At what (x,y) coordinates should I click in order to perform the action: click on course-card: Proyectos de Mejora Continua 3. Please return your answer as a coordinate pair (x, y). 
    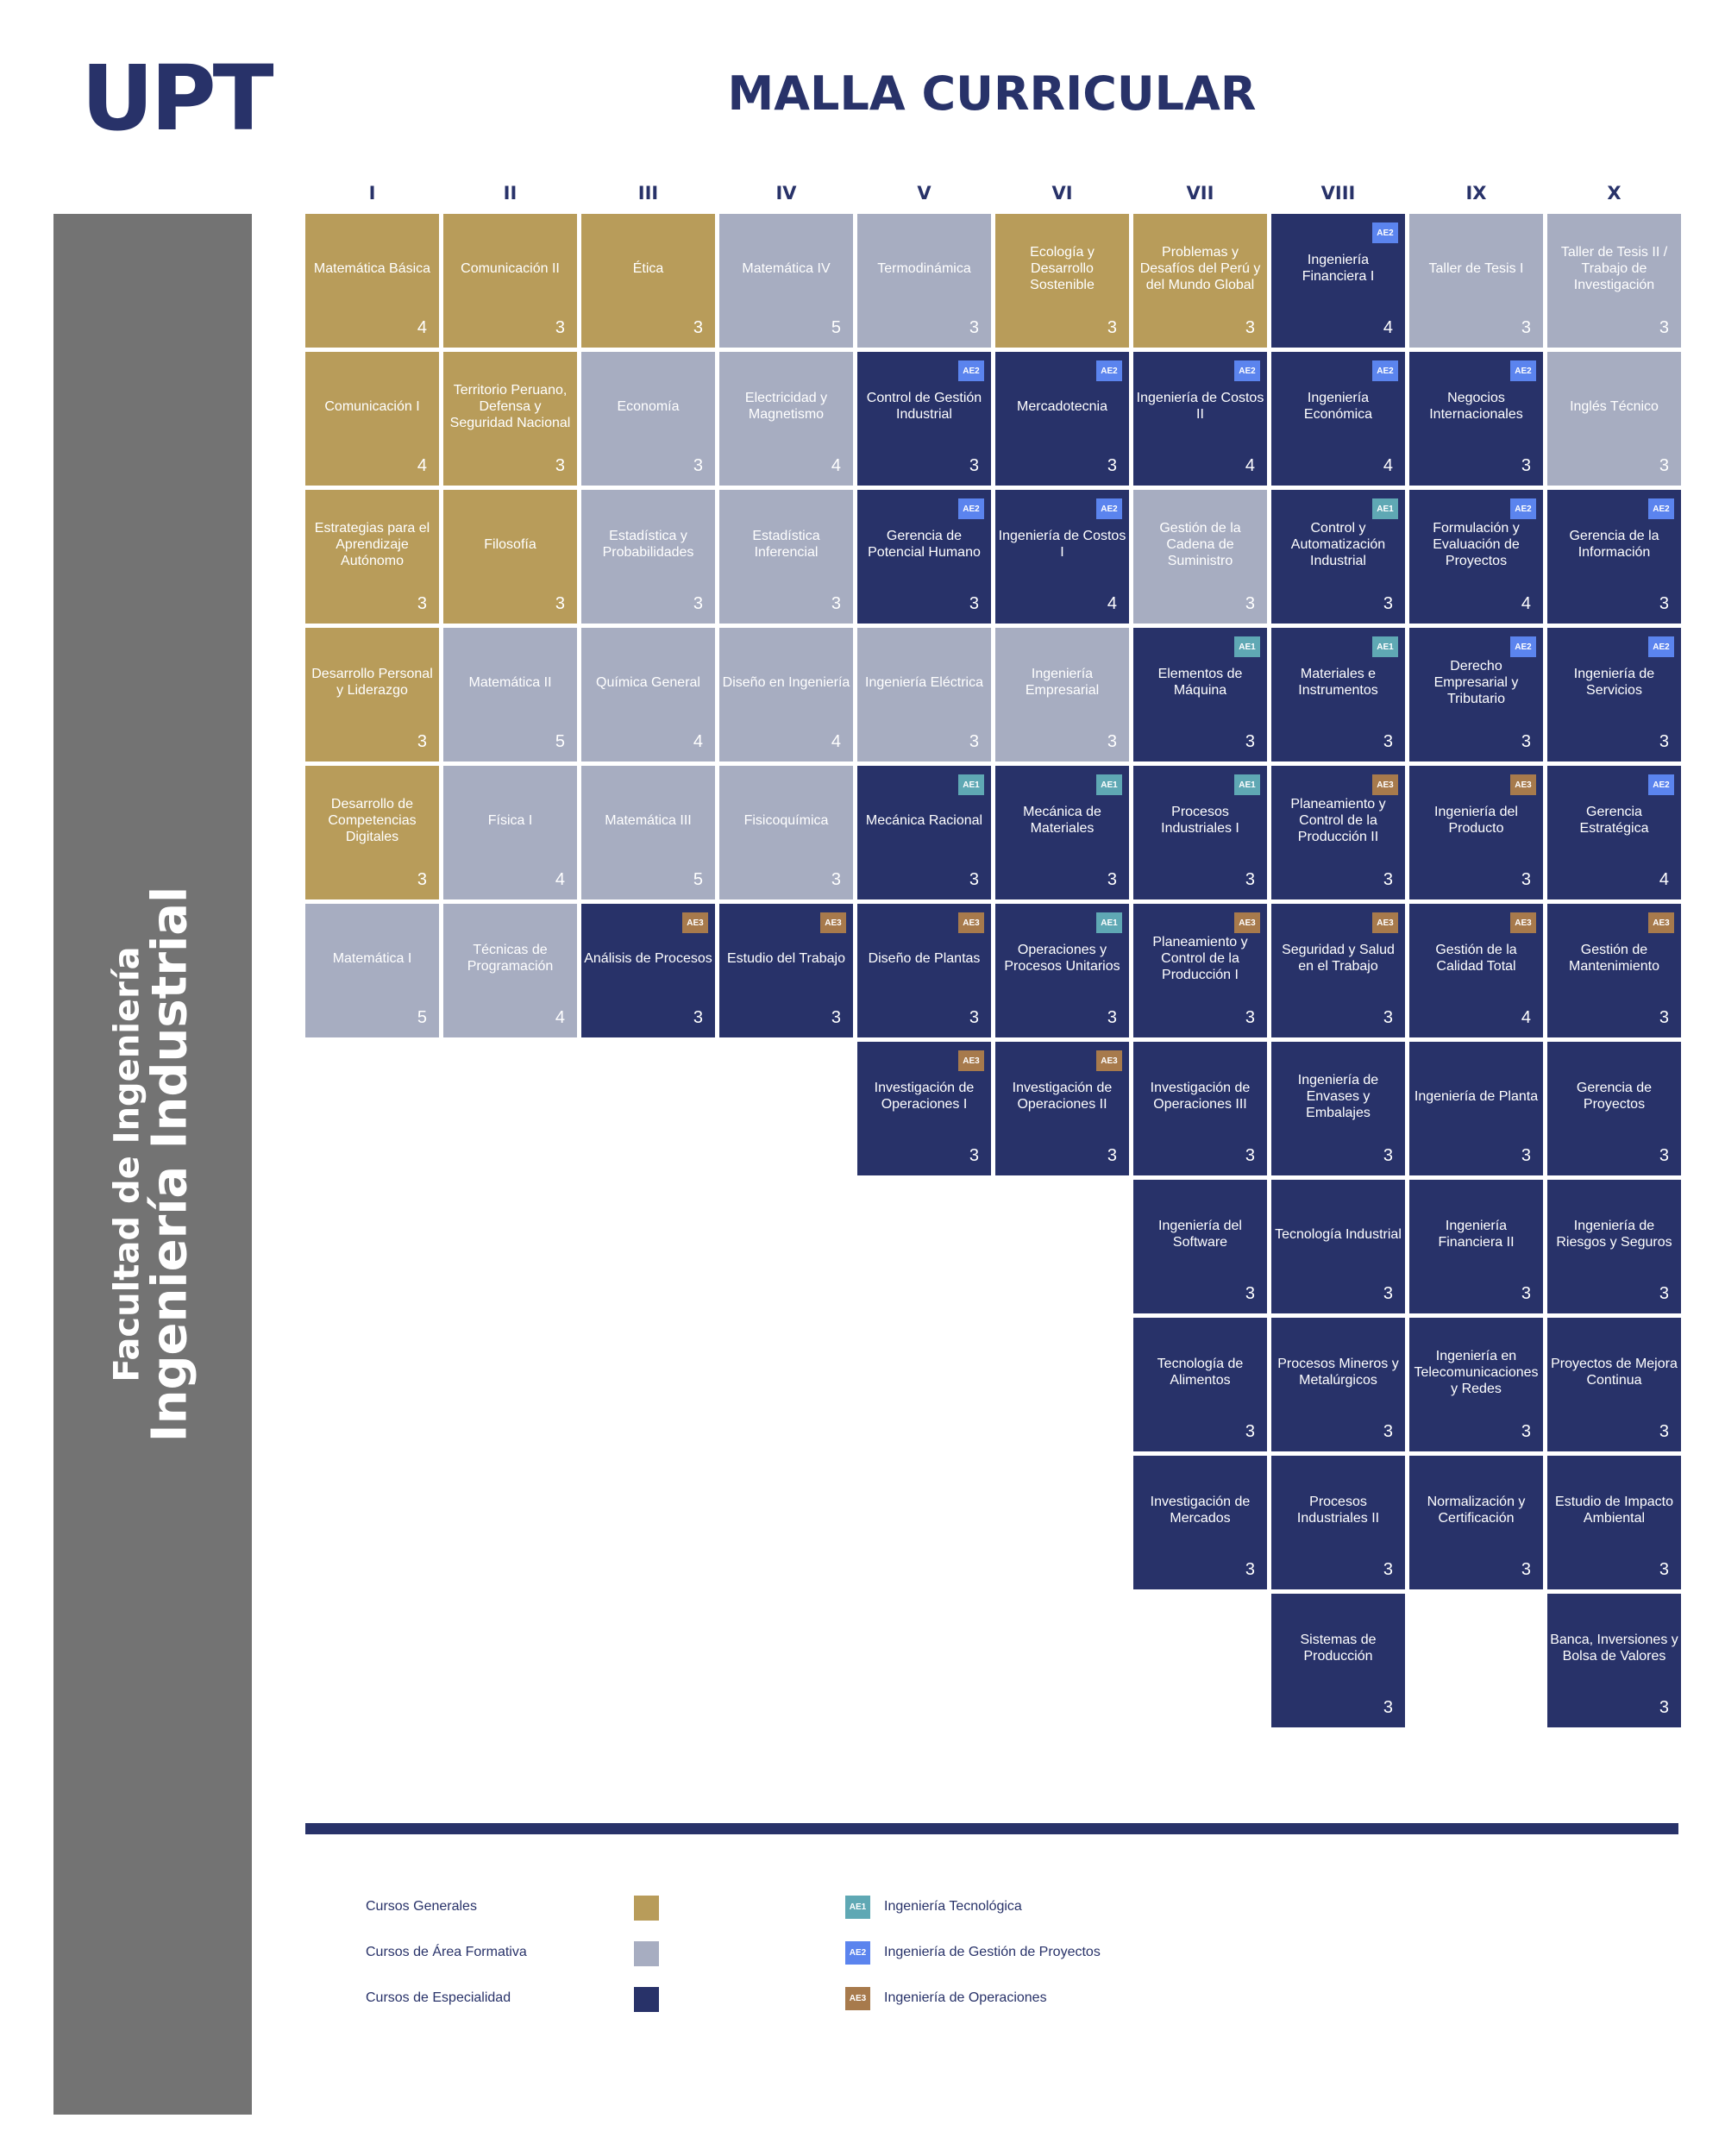
    Looking at the image, I should click on (1614, 1384).